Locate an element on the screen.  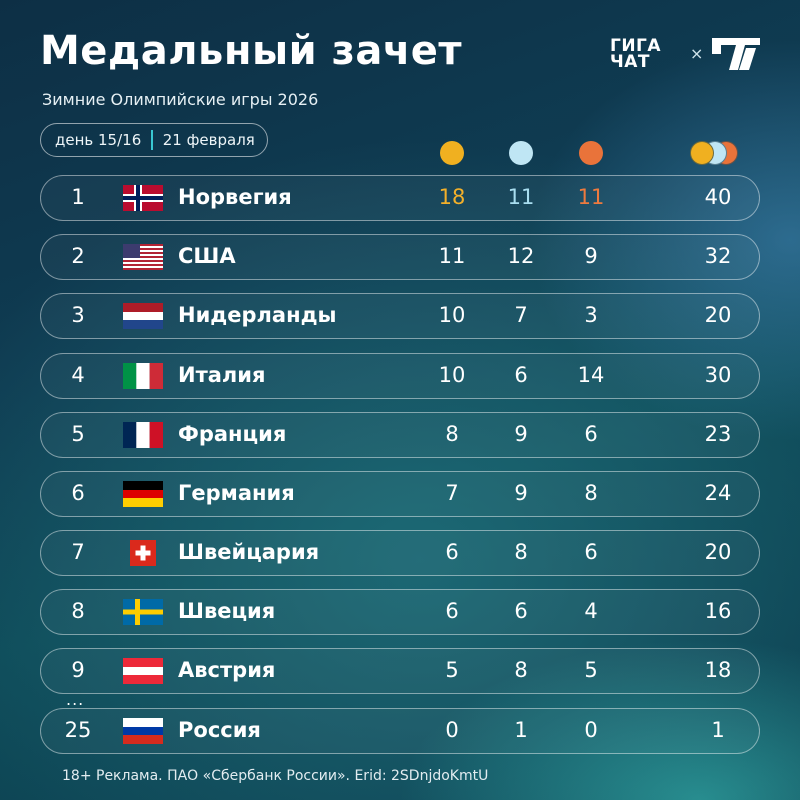
austria-flag-icon is located at coordinates (143, 671).